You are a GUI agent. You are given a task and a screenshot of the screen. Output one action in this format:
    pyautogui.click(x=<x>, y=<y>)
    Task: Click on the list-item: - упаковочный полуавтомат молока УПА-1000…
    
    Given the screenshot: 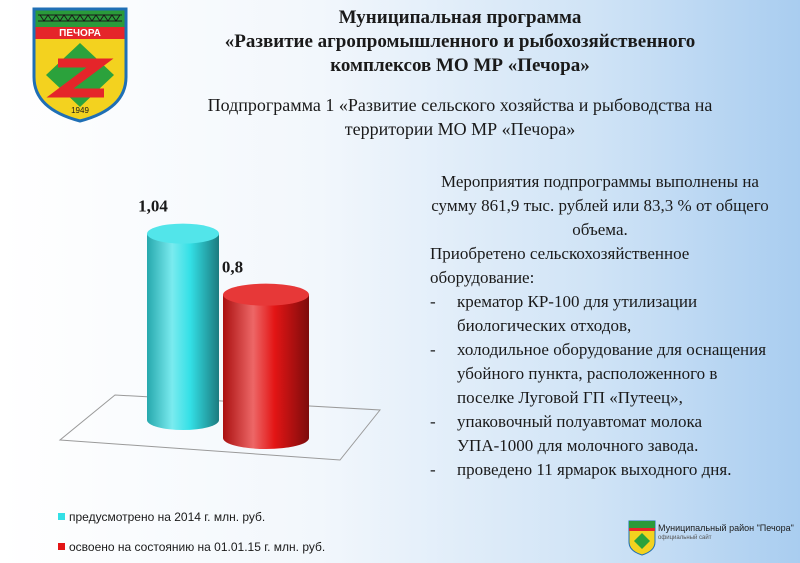 What is the action you would take?
    pyautogui.click(x=600, y=434)
    